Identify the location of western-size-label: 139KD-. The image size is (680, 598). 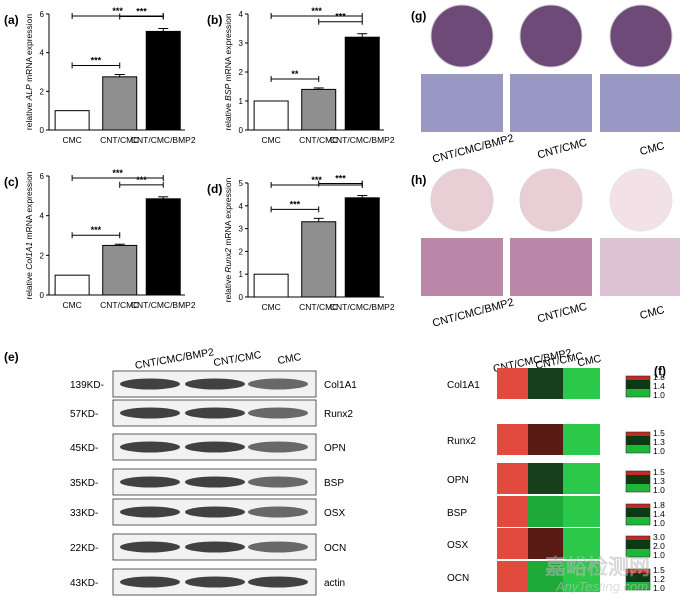
(87, 385).